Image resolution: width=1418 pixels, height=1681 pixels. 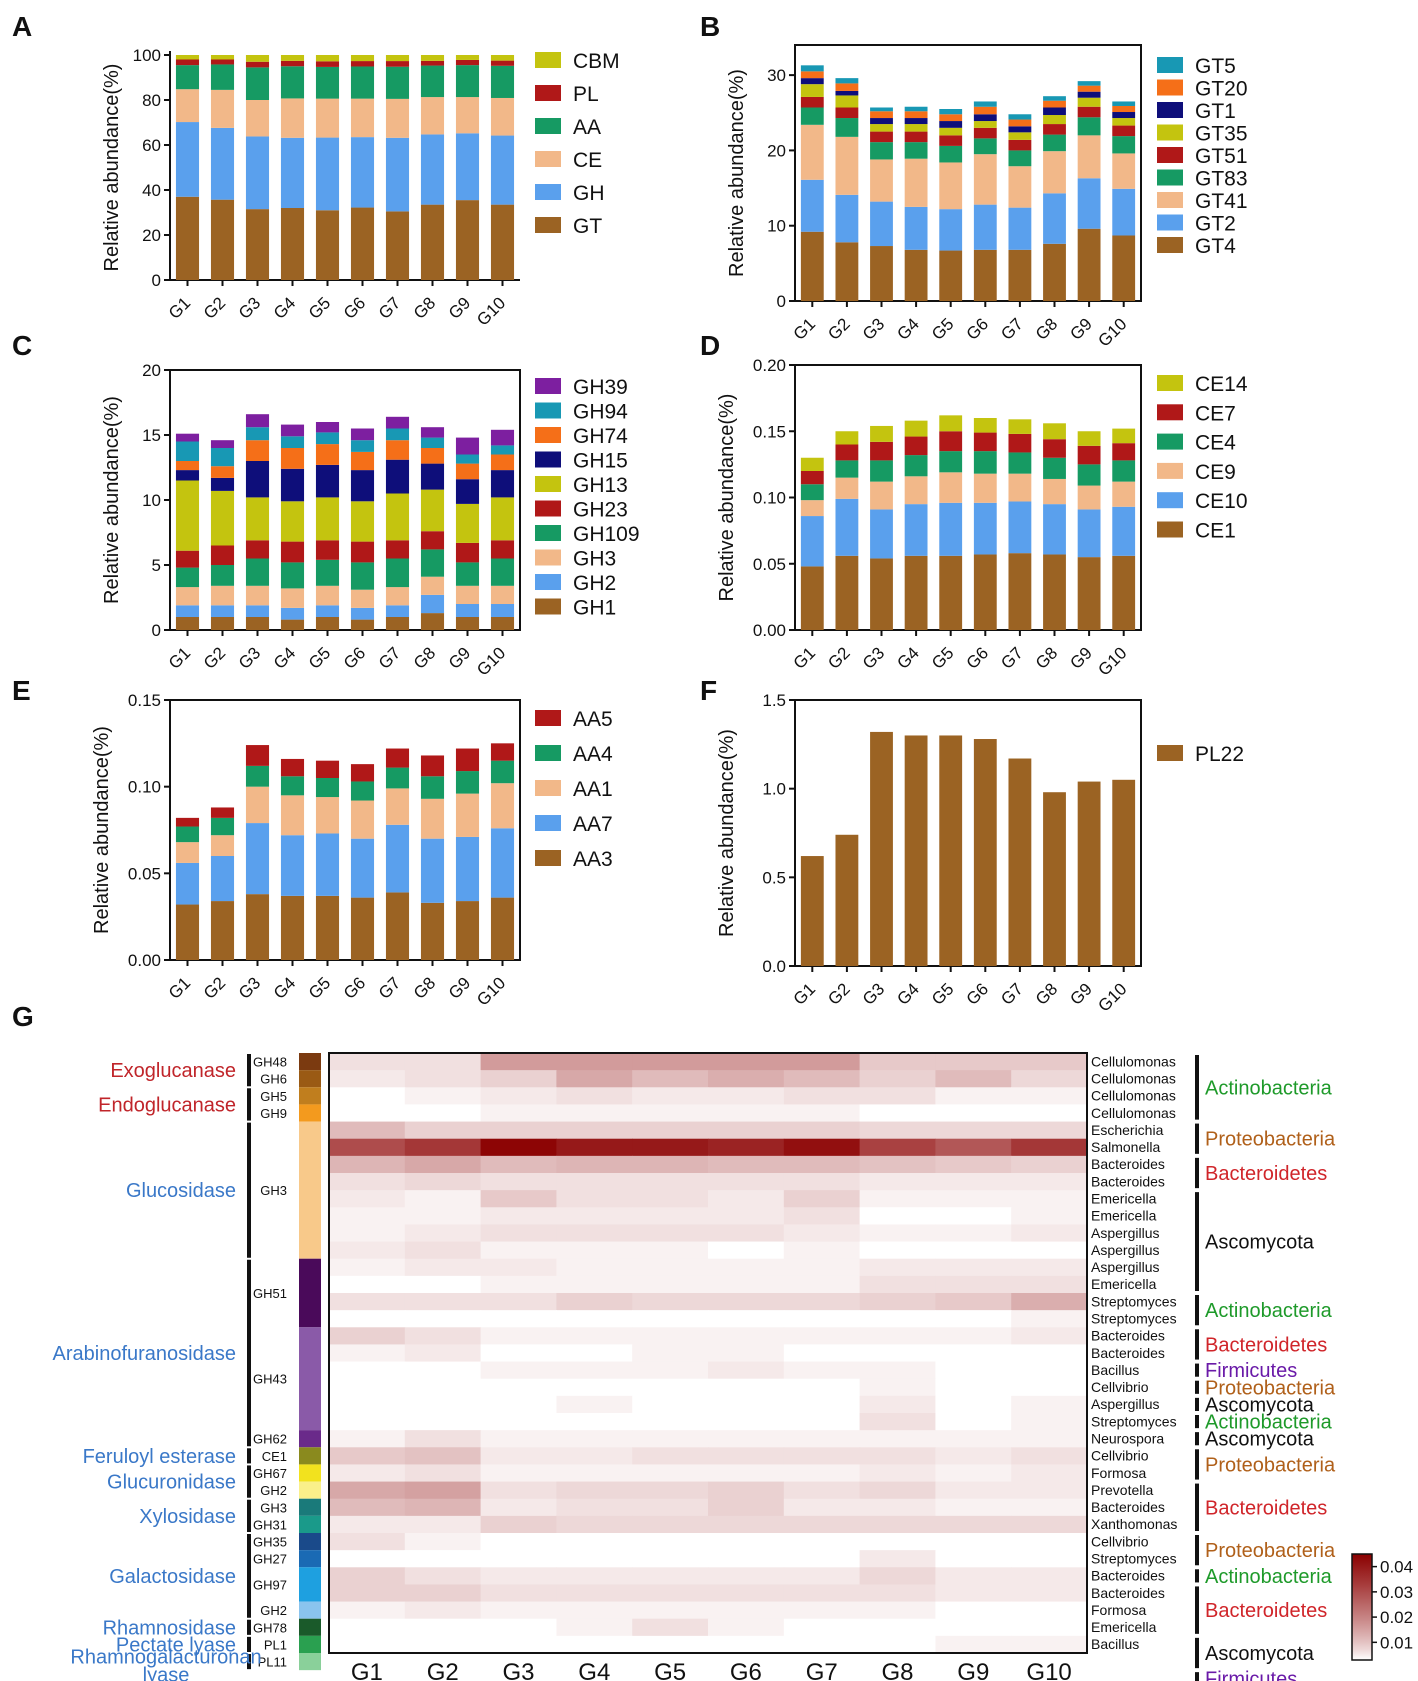 What do you see at coordinates (1260, 1405) in the screenshot?
I see `phylum-label: Ascomycota` at bounding box center [1260, 1405].